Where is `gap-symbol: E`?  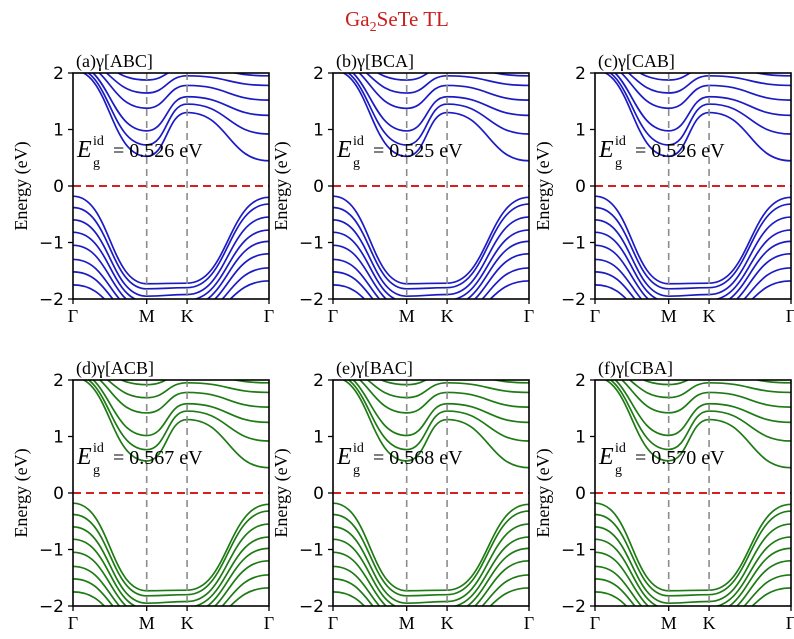
gap-symbol: E is located at coordinates (606, 457).